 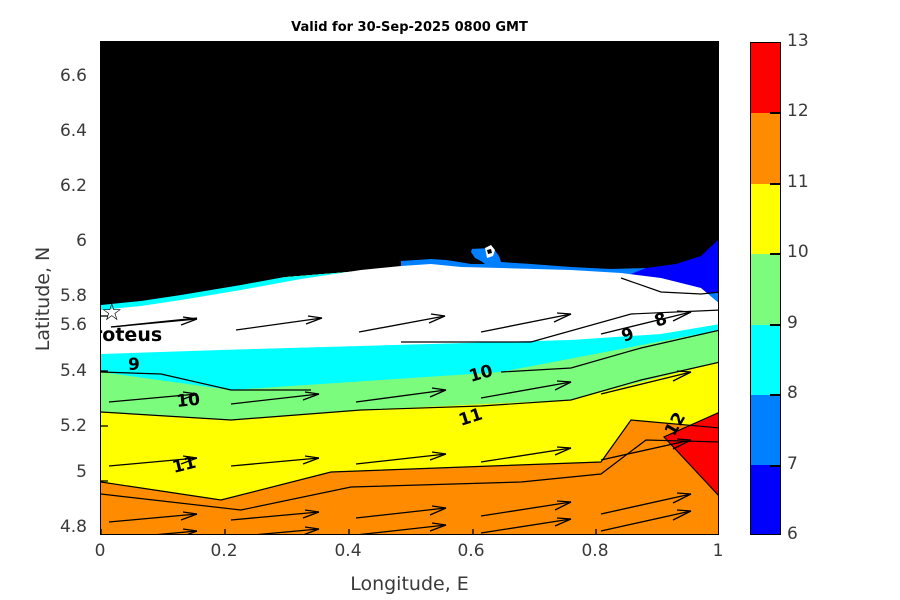 I want to click on colorbar, so click(x=765, y=288).